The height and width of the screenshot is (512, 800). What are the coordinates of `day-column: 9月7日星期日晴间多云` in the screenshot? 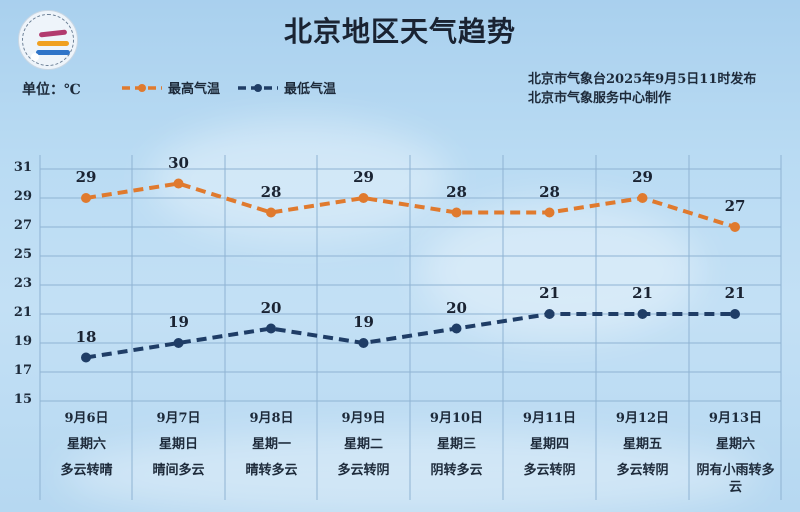 It's located at (178, 441).